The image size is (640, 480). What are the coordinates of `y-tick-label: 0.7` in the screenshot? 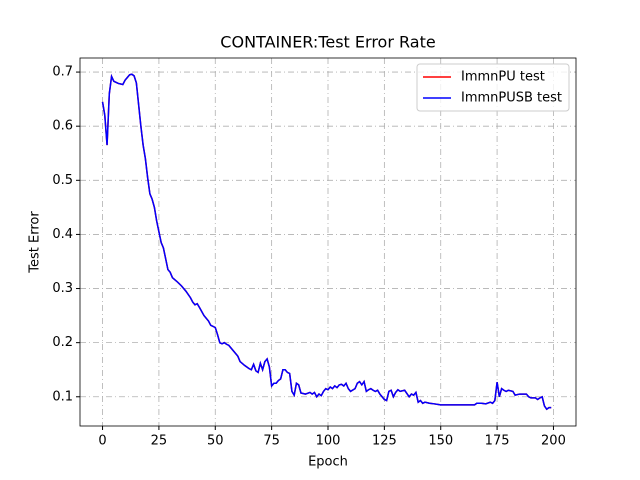 It's located at (62, 72).